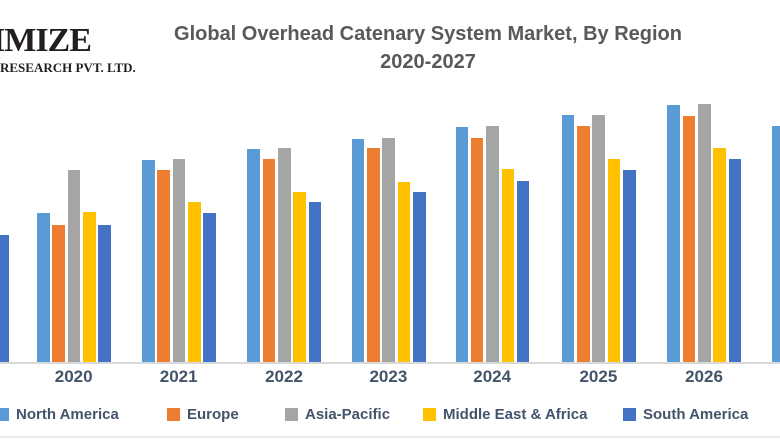 This screenshot has height=440, width=780. What do you see at coordinates (704, 376) in the screenshot?
I see `x-axis-label-2026: 2026` at bounding box center [704, 376].